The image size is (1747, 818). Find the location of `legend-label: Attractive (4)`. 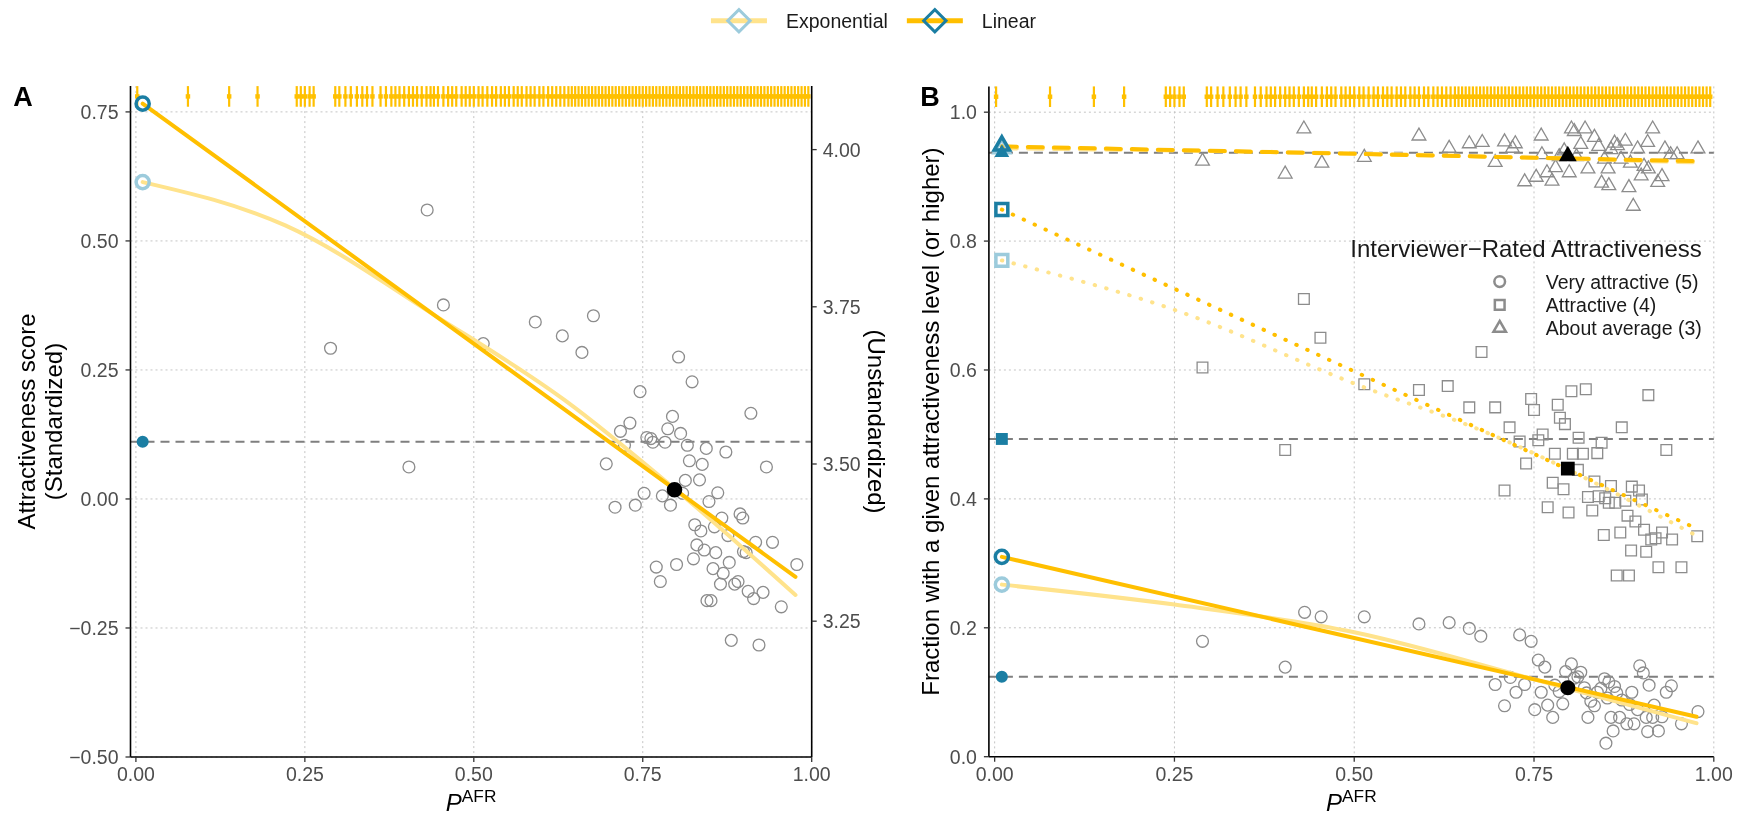

legend-label: Attractive (4) is located at coordinates (1601, 304).